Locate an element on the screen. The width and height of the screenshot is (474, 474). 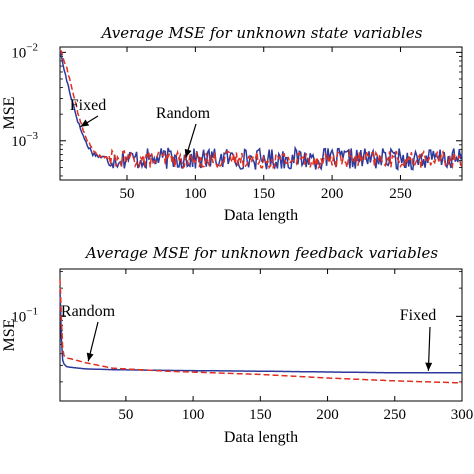
y-tick-label: 10⁻³ is located at coordinates (24, 140).